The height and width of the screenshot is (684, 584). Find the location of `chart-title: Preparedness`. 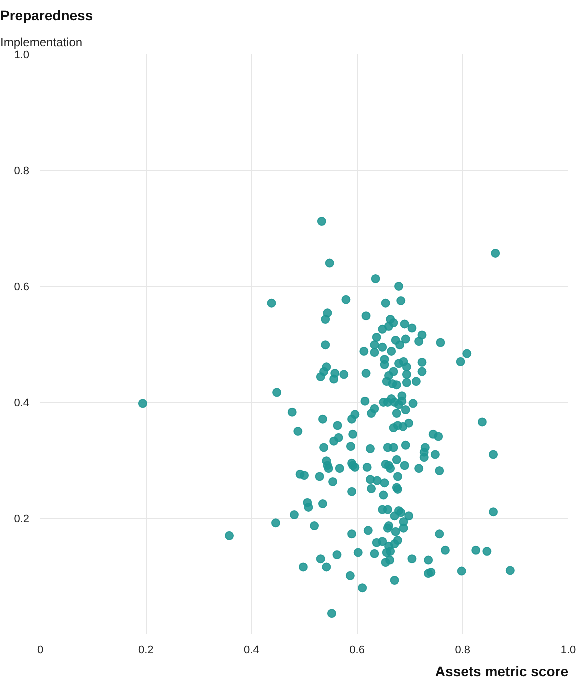

chart-title: Preparedness is located at coordinates (47, 16).